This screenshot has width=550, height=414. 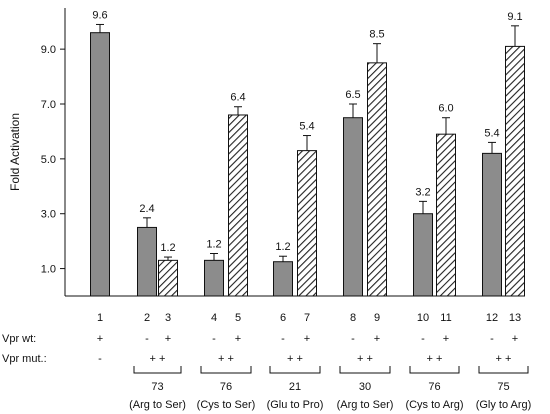 What do you see at coordinates (100, 318) in the screenshot?
I see `lane-number: 1` at bounding box center [100, 318].